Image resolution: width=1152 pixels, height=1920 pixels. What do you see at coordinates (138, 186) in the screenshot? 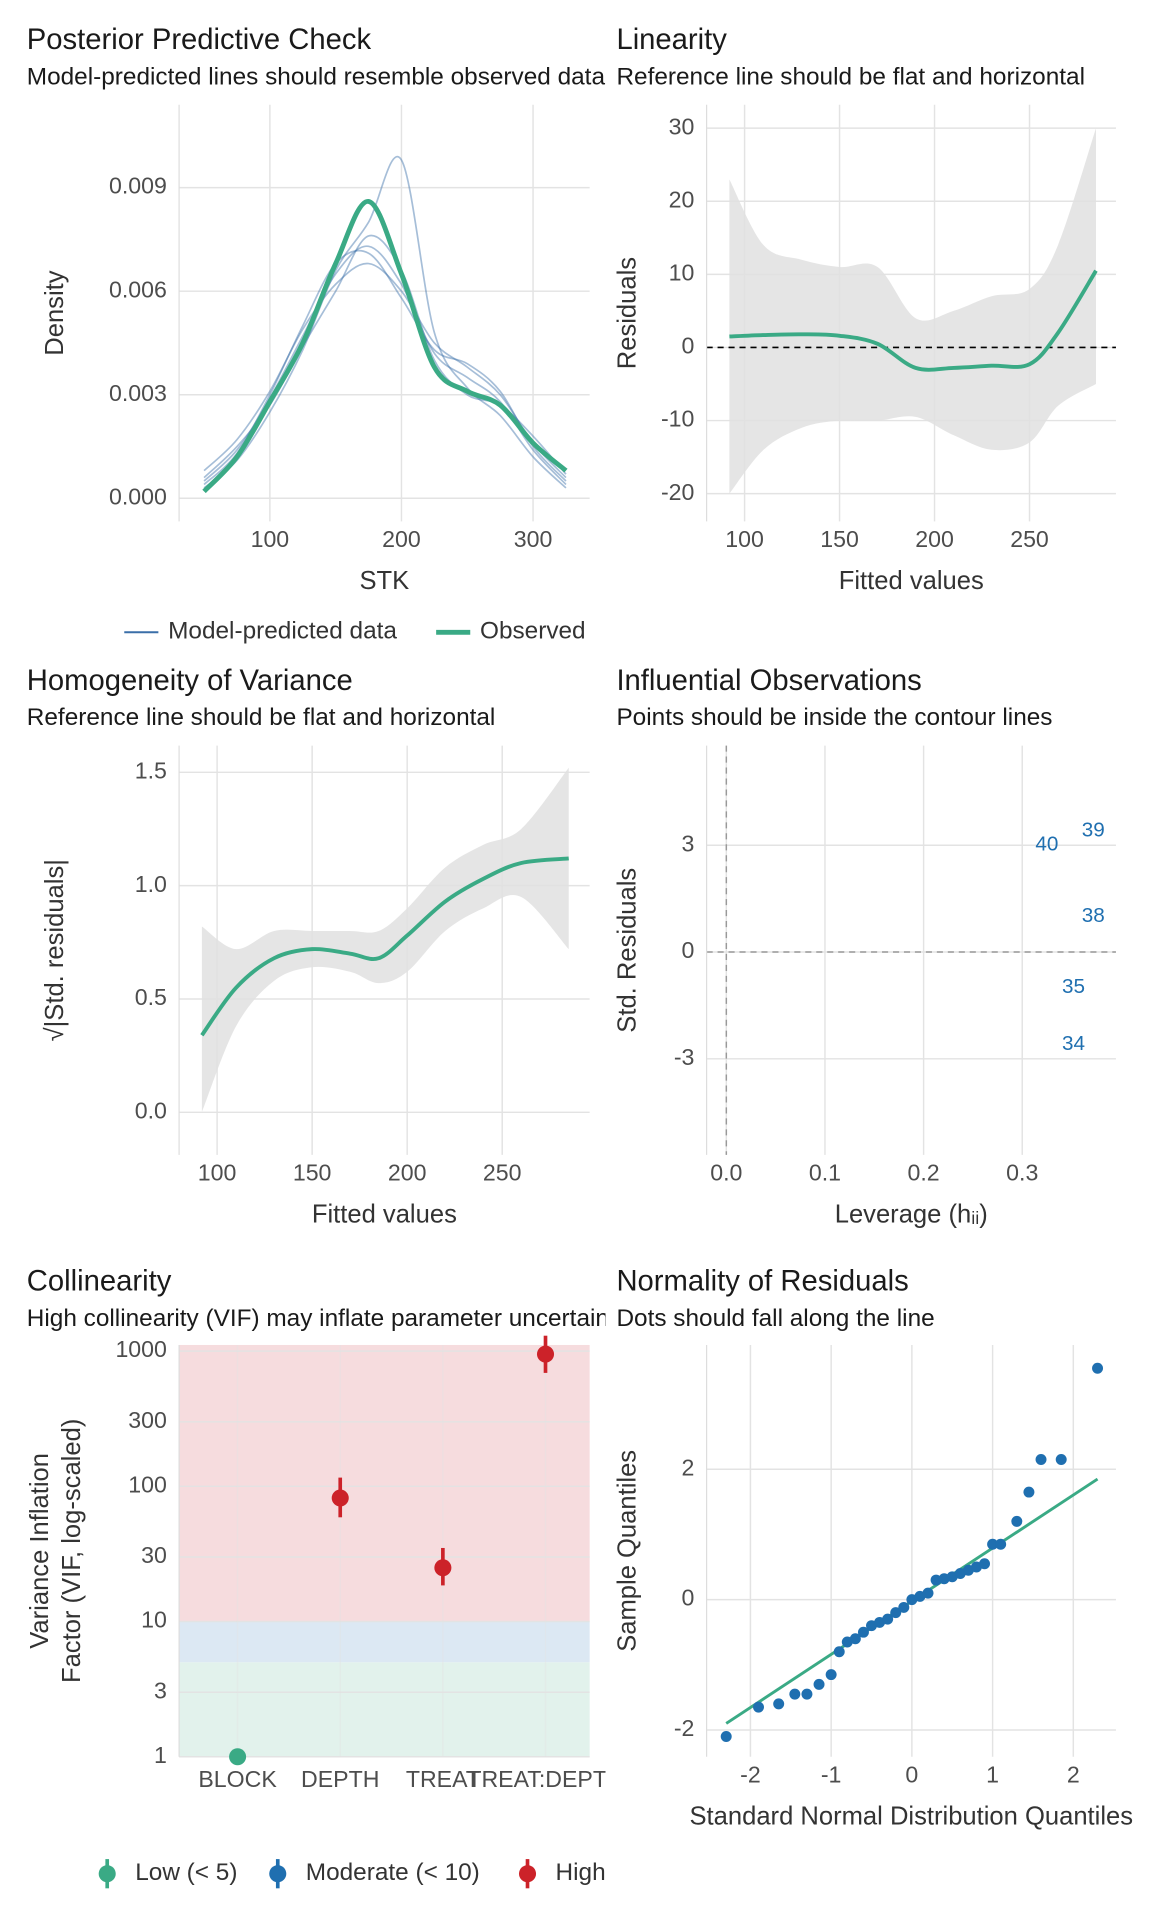
I see `y-tick-label: 0.009` at bounding box center [138, 186].